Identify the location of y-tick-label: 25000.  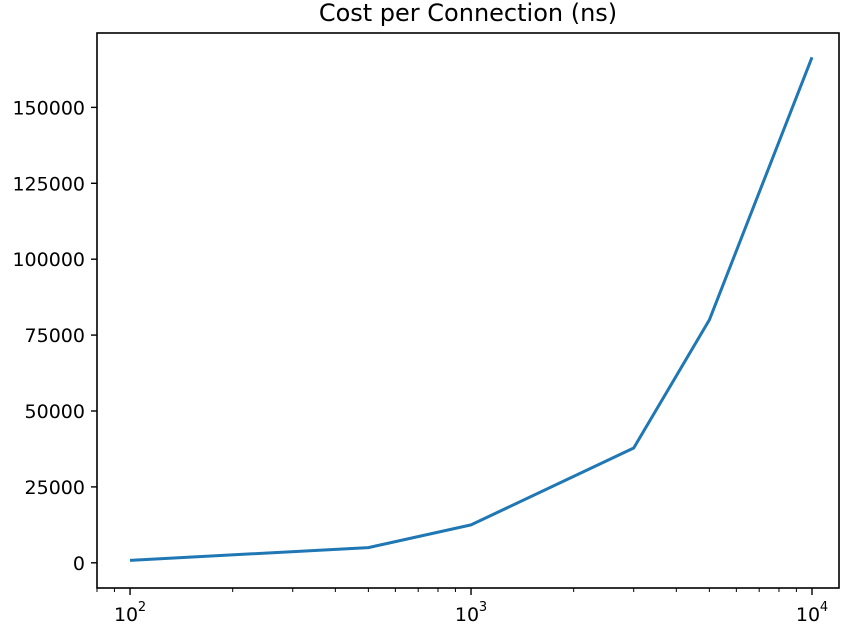
(55, 488).